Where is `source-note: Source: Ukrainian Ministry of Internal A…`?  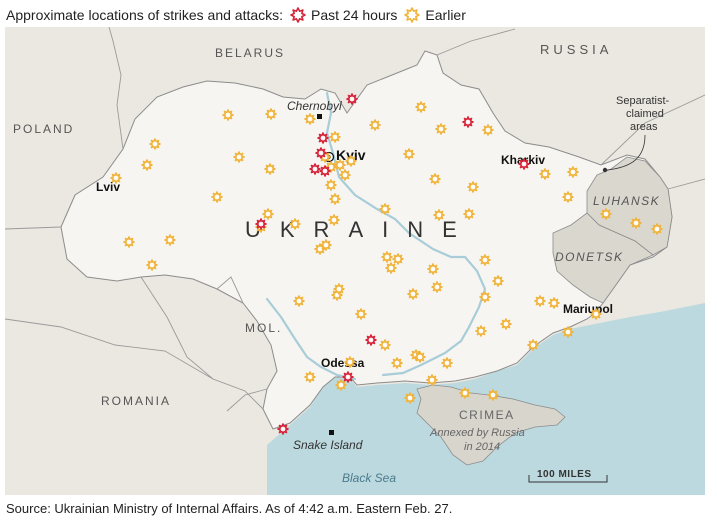 source-note: Source: Ukrainian Ministry of Internal A… is located at coordinates (229, 508).